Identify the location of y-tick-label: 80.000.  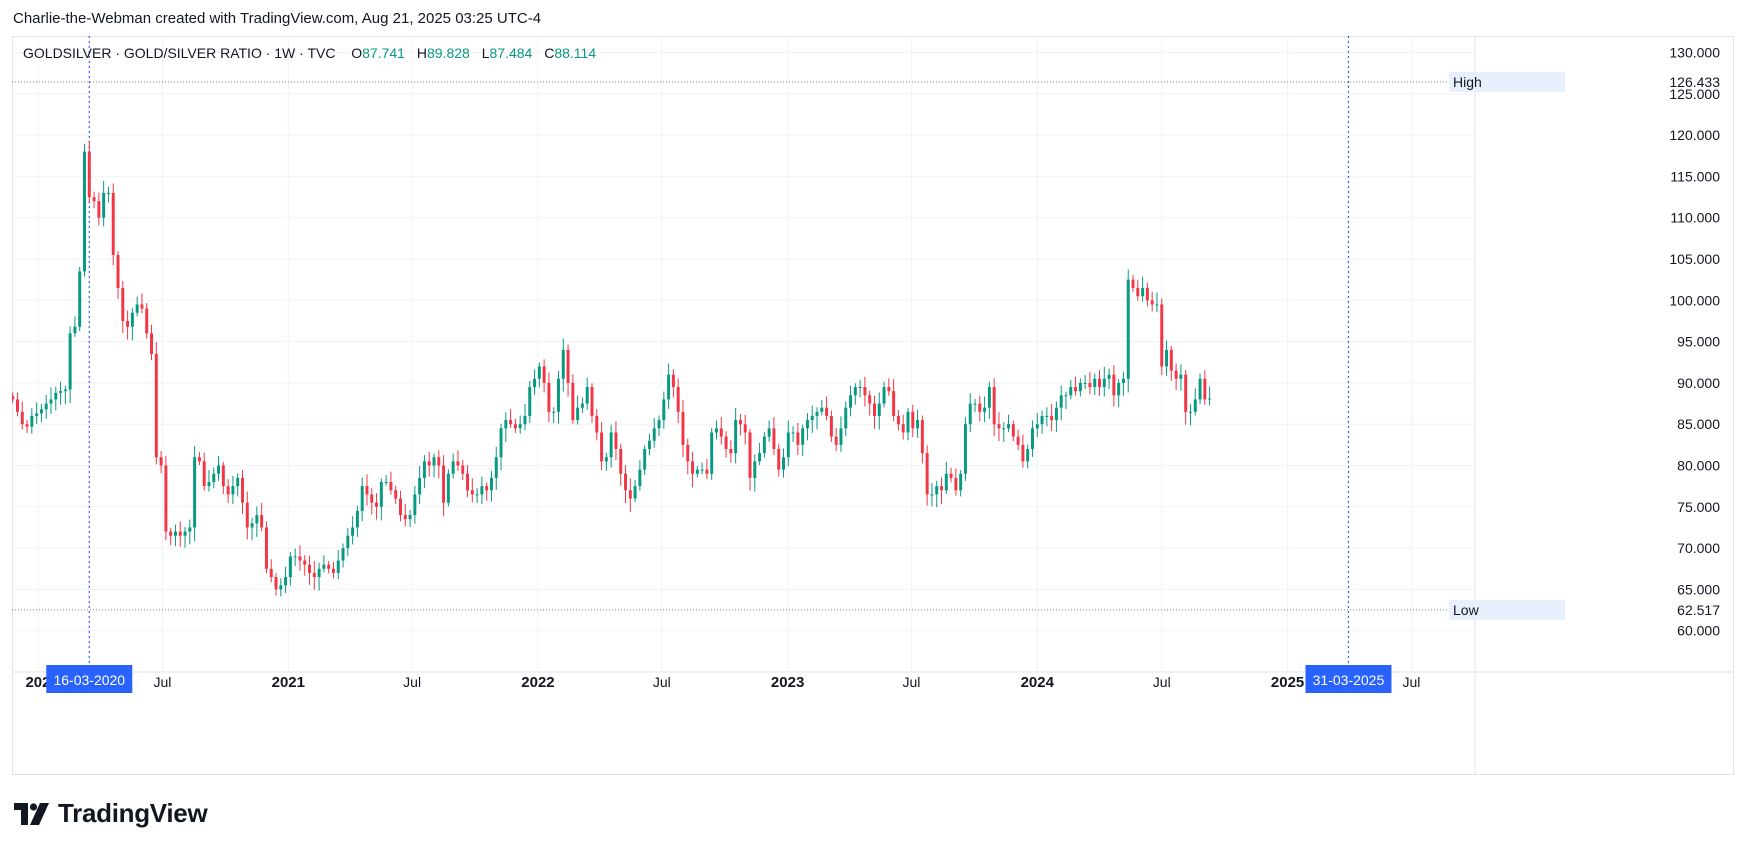
(1698, 466).